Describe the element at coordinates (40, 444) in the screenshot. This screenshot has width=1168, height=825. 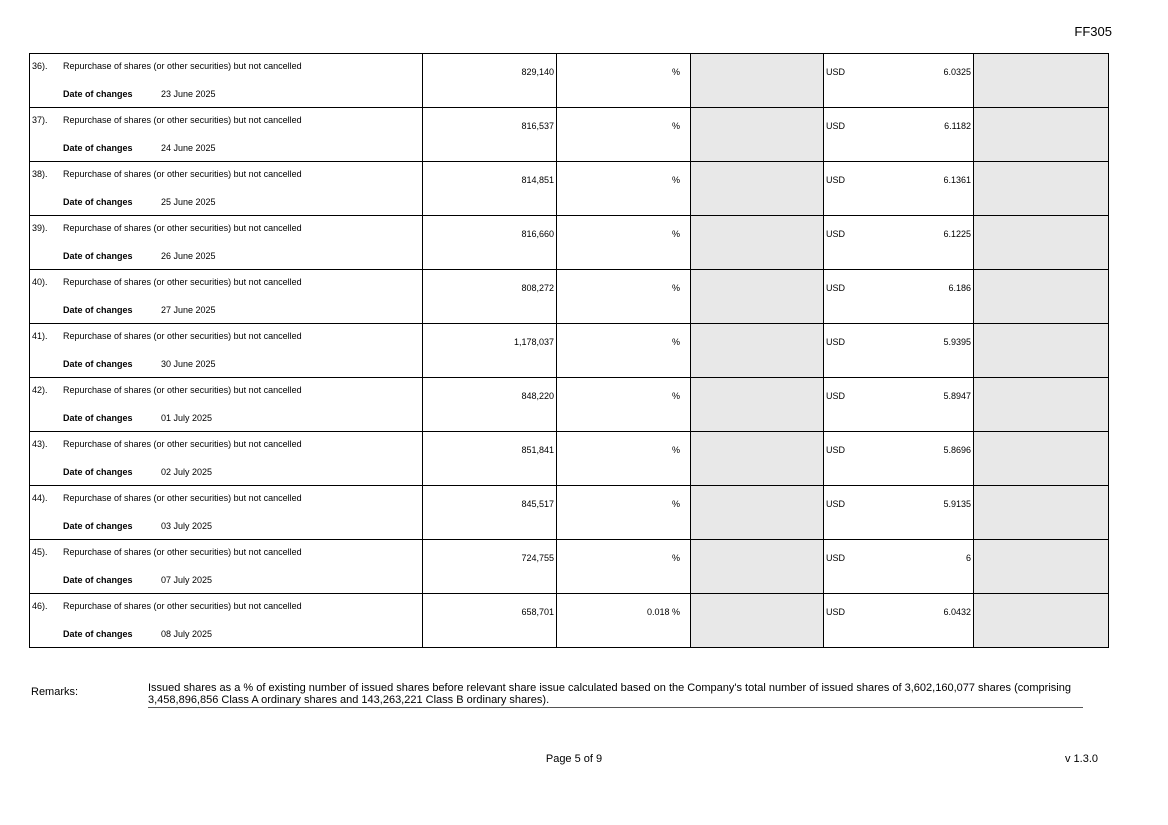
I see `row-number: 43).` at that location.